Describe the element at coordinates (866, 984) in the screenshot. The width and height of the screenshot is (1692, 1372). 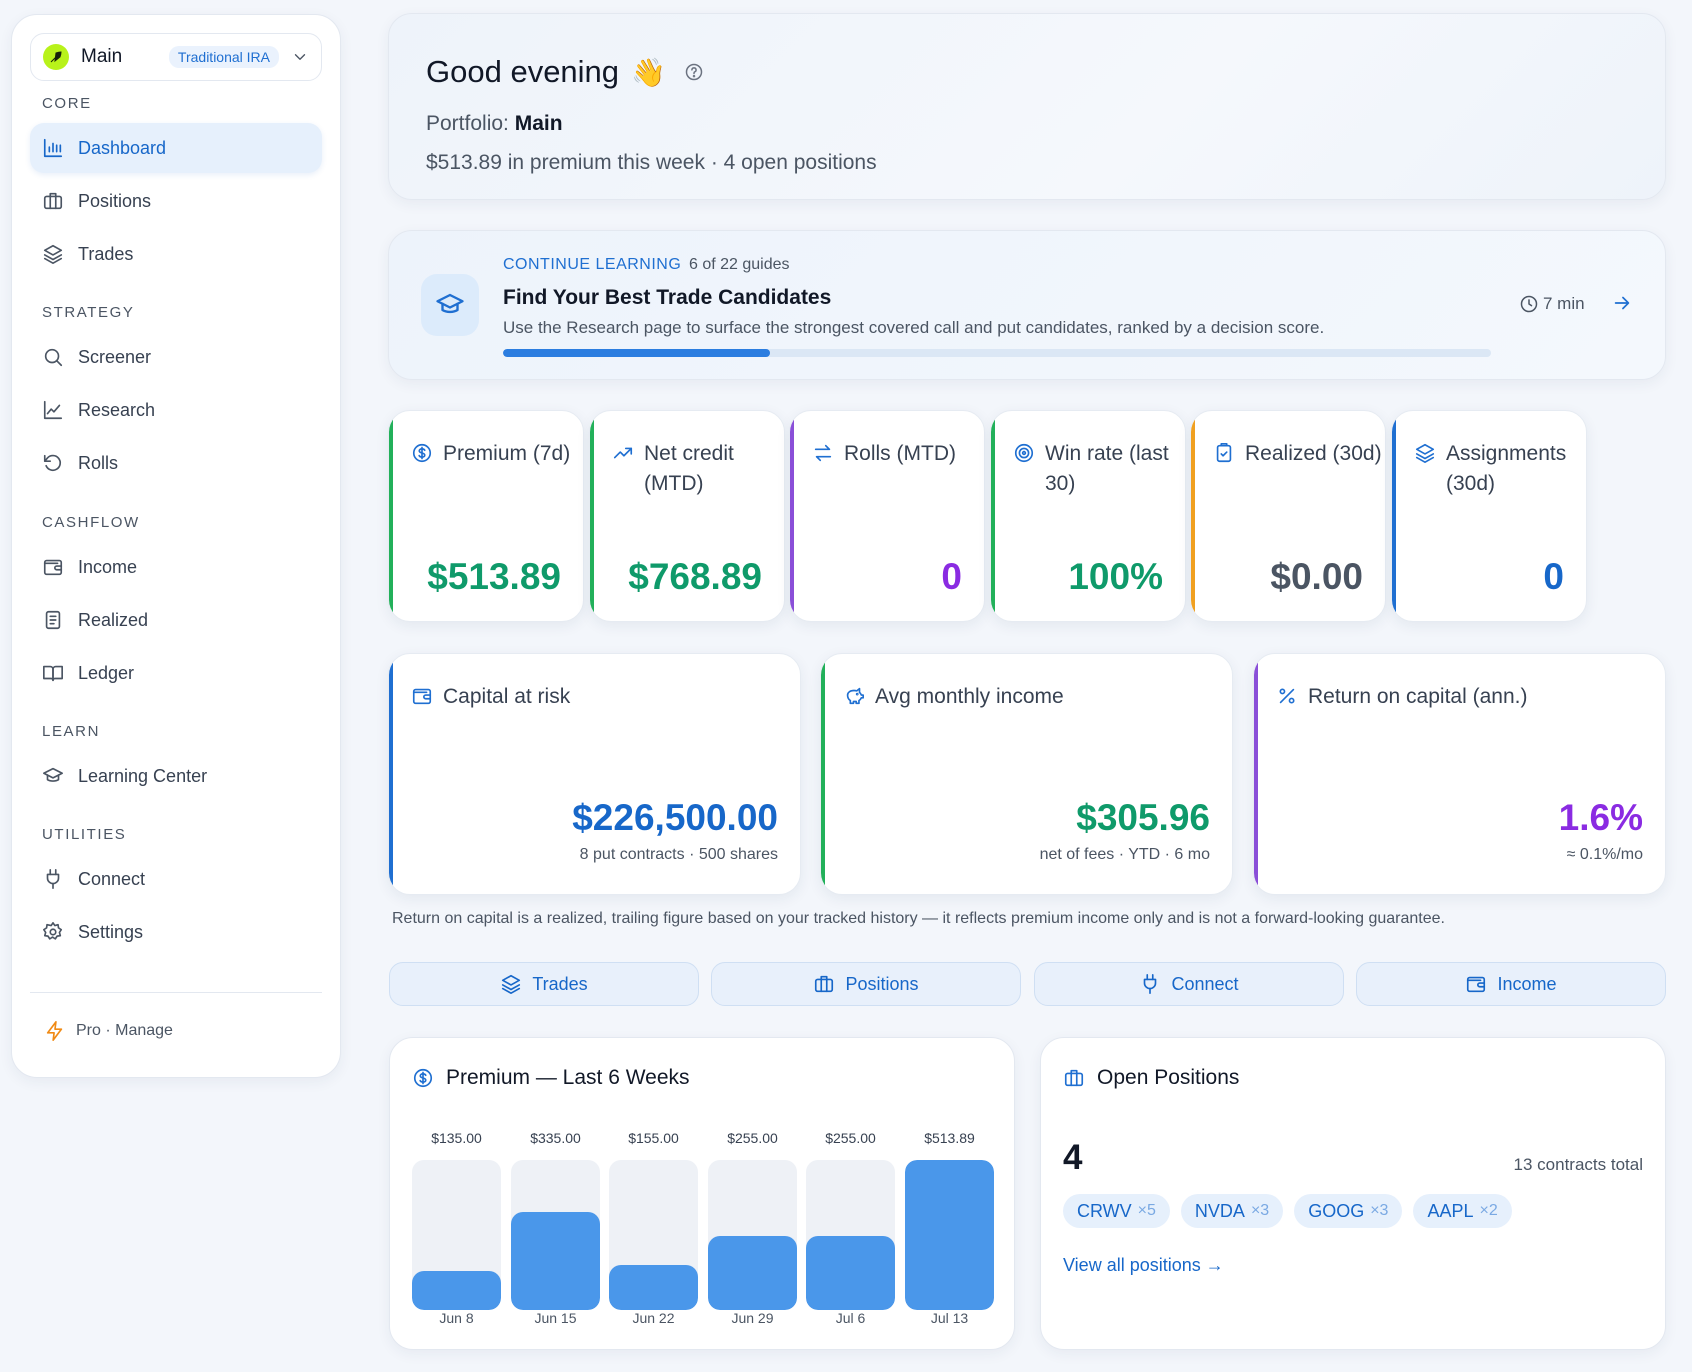
I see `quick-link-positions: Positions` at that location.